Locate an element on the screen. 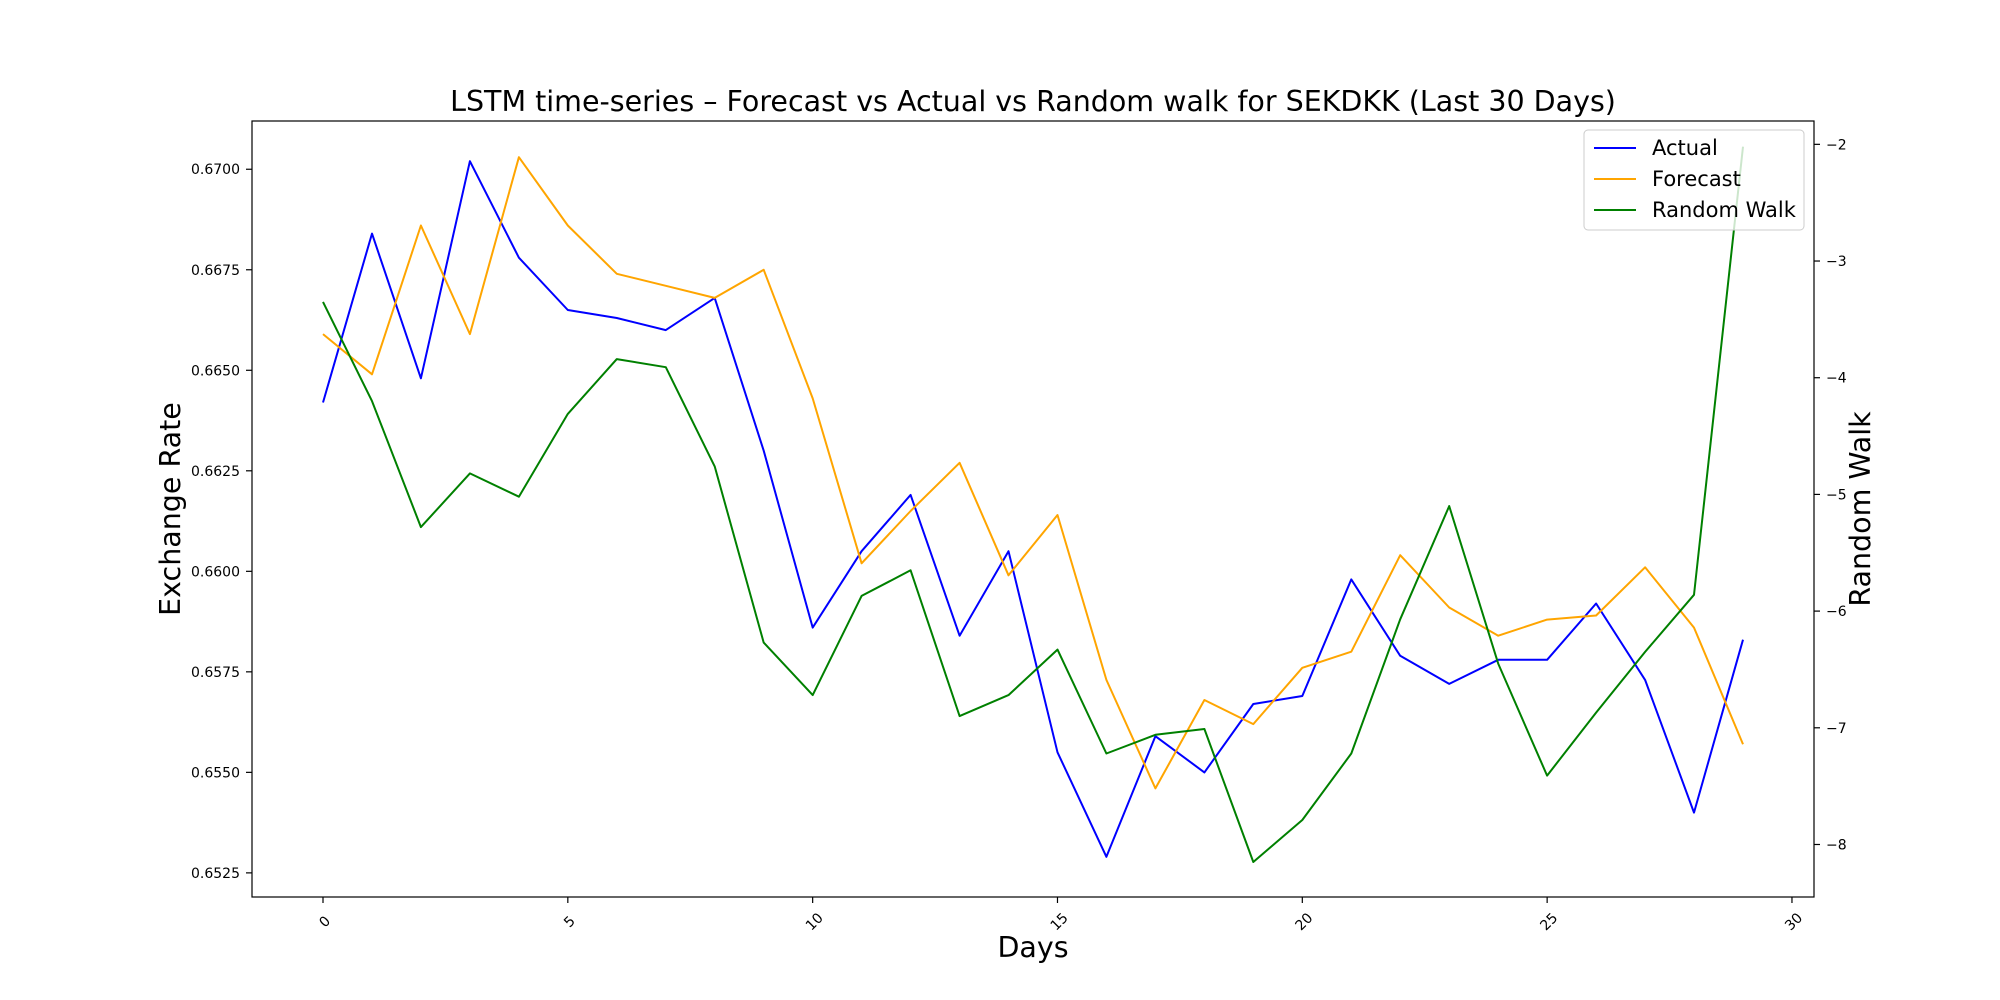 The width and height of the screenshot is (2000, 1000). y2-tick-label: −6 is located at coordinates (1836, 612).